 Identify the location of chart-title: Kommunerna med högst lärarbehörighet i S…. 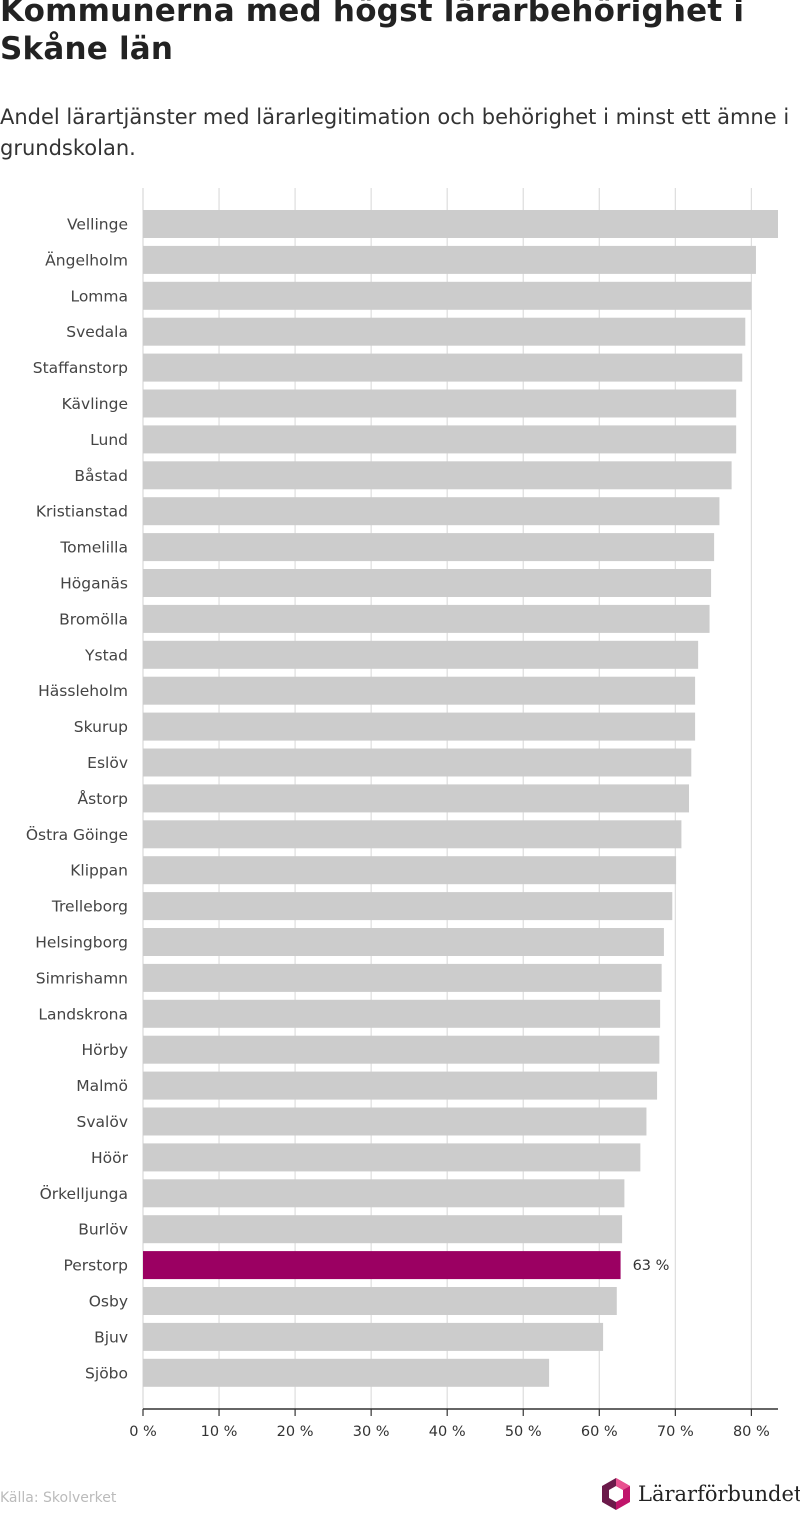
(372, 33).